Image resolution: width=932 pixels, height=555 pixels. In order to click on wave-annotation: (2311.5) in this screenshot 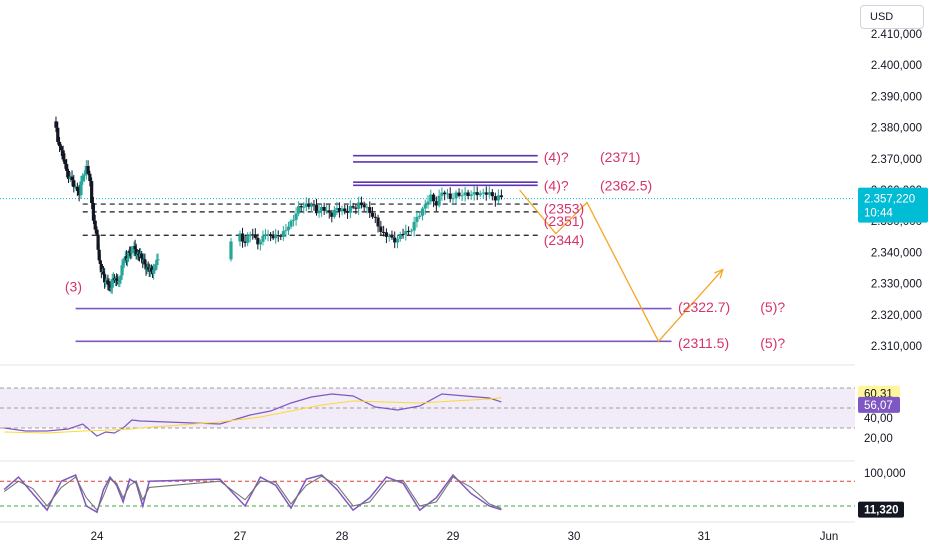, I will do `click(703, 343)`.